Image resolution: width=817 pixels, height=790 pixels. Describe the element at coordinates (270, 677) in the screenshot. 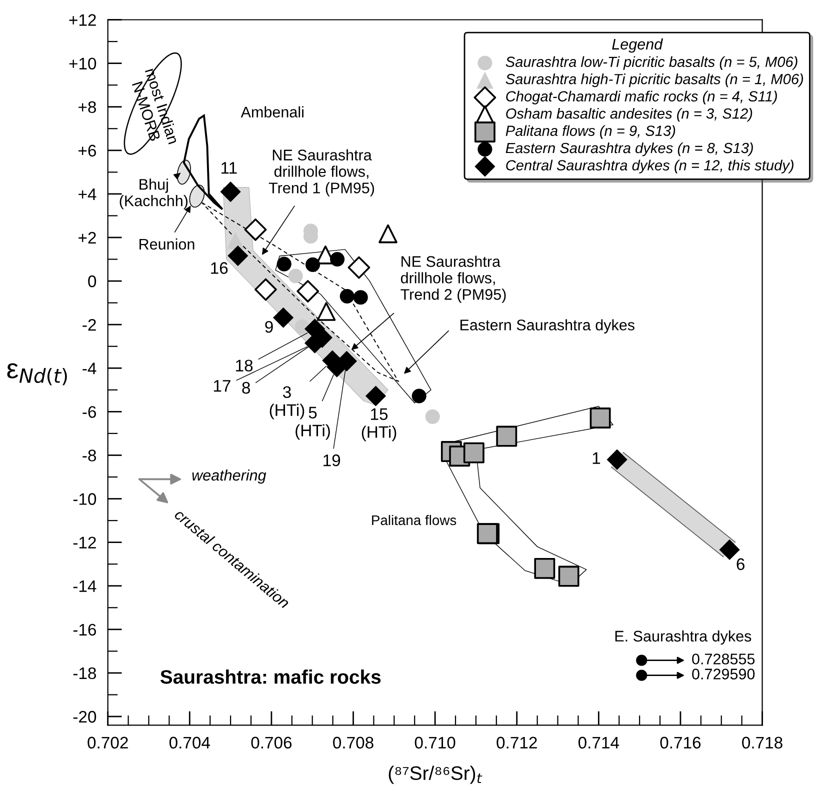

I see `text: Saurashtra: mafic rocks` at that location.